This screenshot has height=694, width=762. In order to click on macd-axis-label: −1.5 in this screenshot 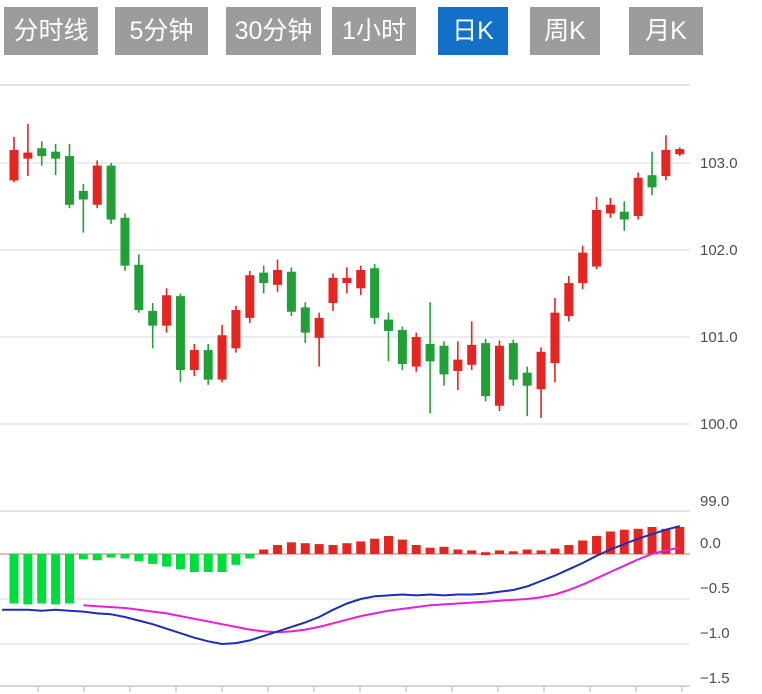, I will do `click(715, 678)`.